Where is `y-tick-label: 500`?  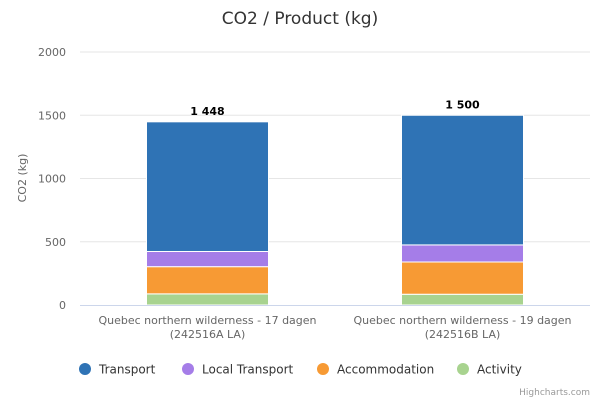
y-tick-label: 500 is located at coordinates (55, 242).